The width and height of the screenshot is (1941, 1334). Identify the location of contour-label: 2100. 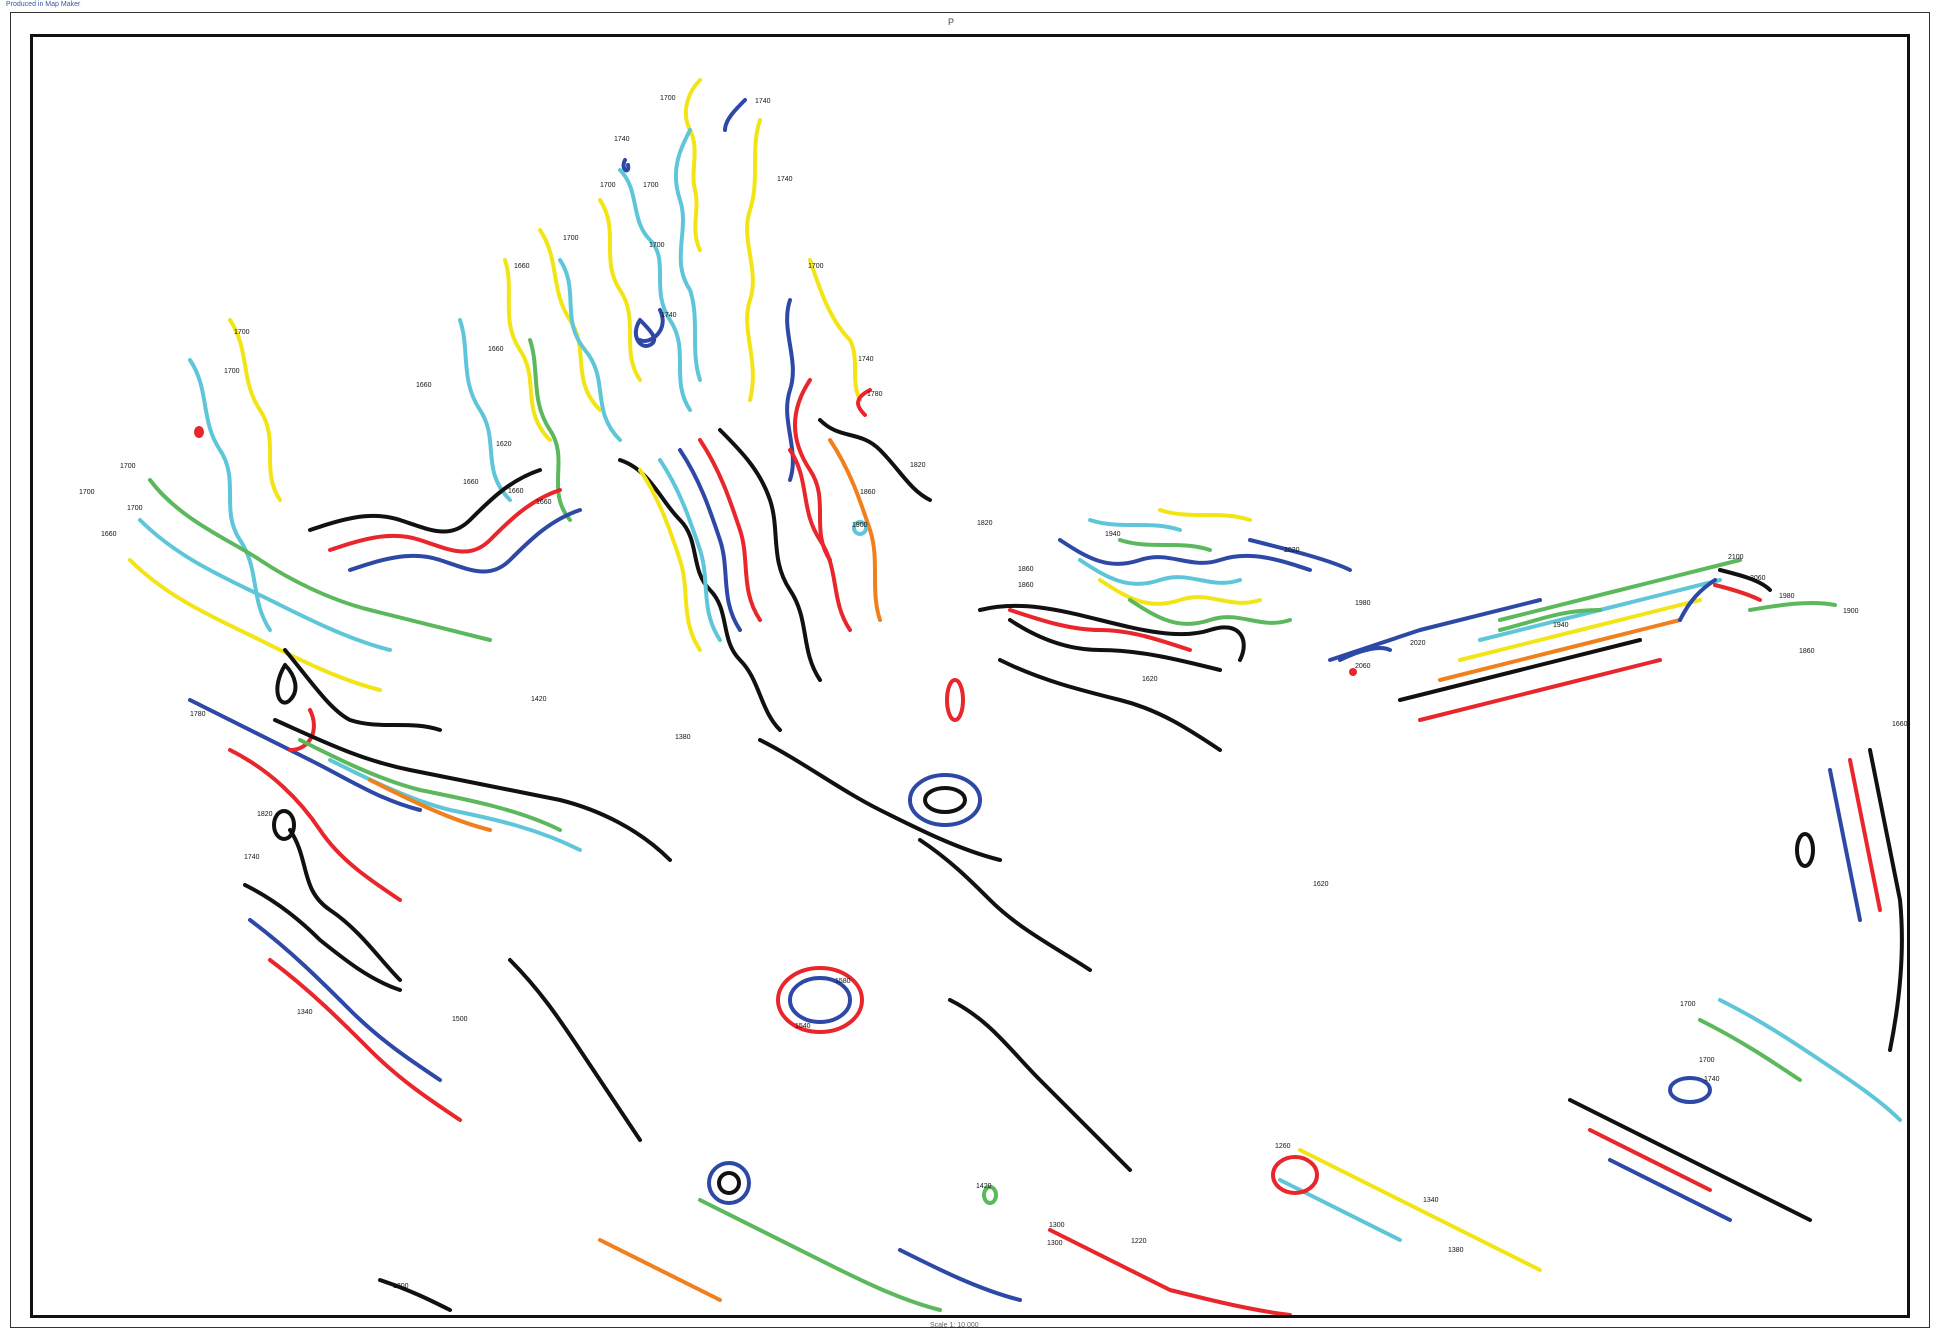
(1736, 557).